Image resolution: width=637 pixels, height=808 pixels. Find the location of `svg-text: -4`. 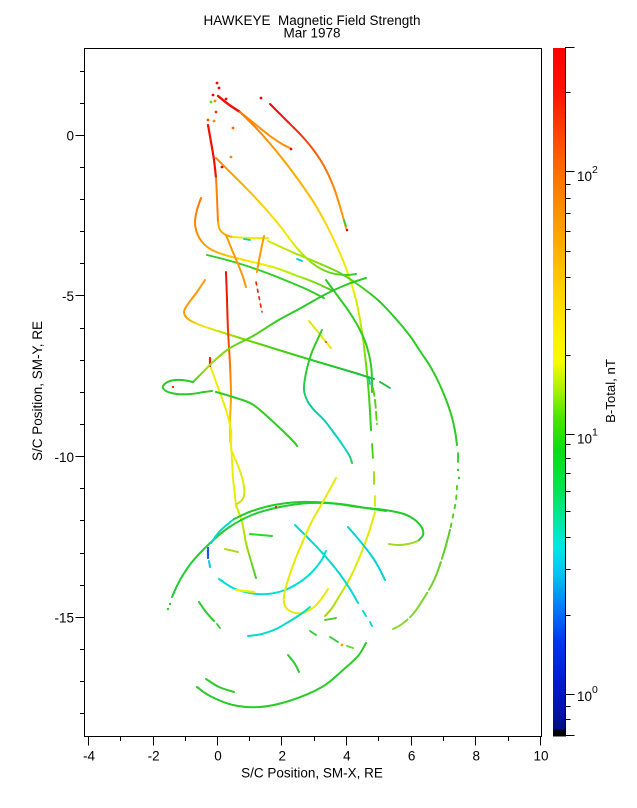

svg-text: -4 is located at coordinates (89, 756).